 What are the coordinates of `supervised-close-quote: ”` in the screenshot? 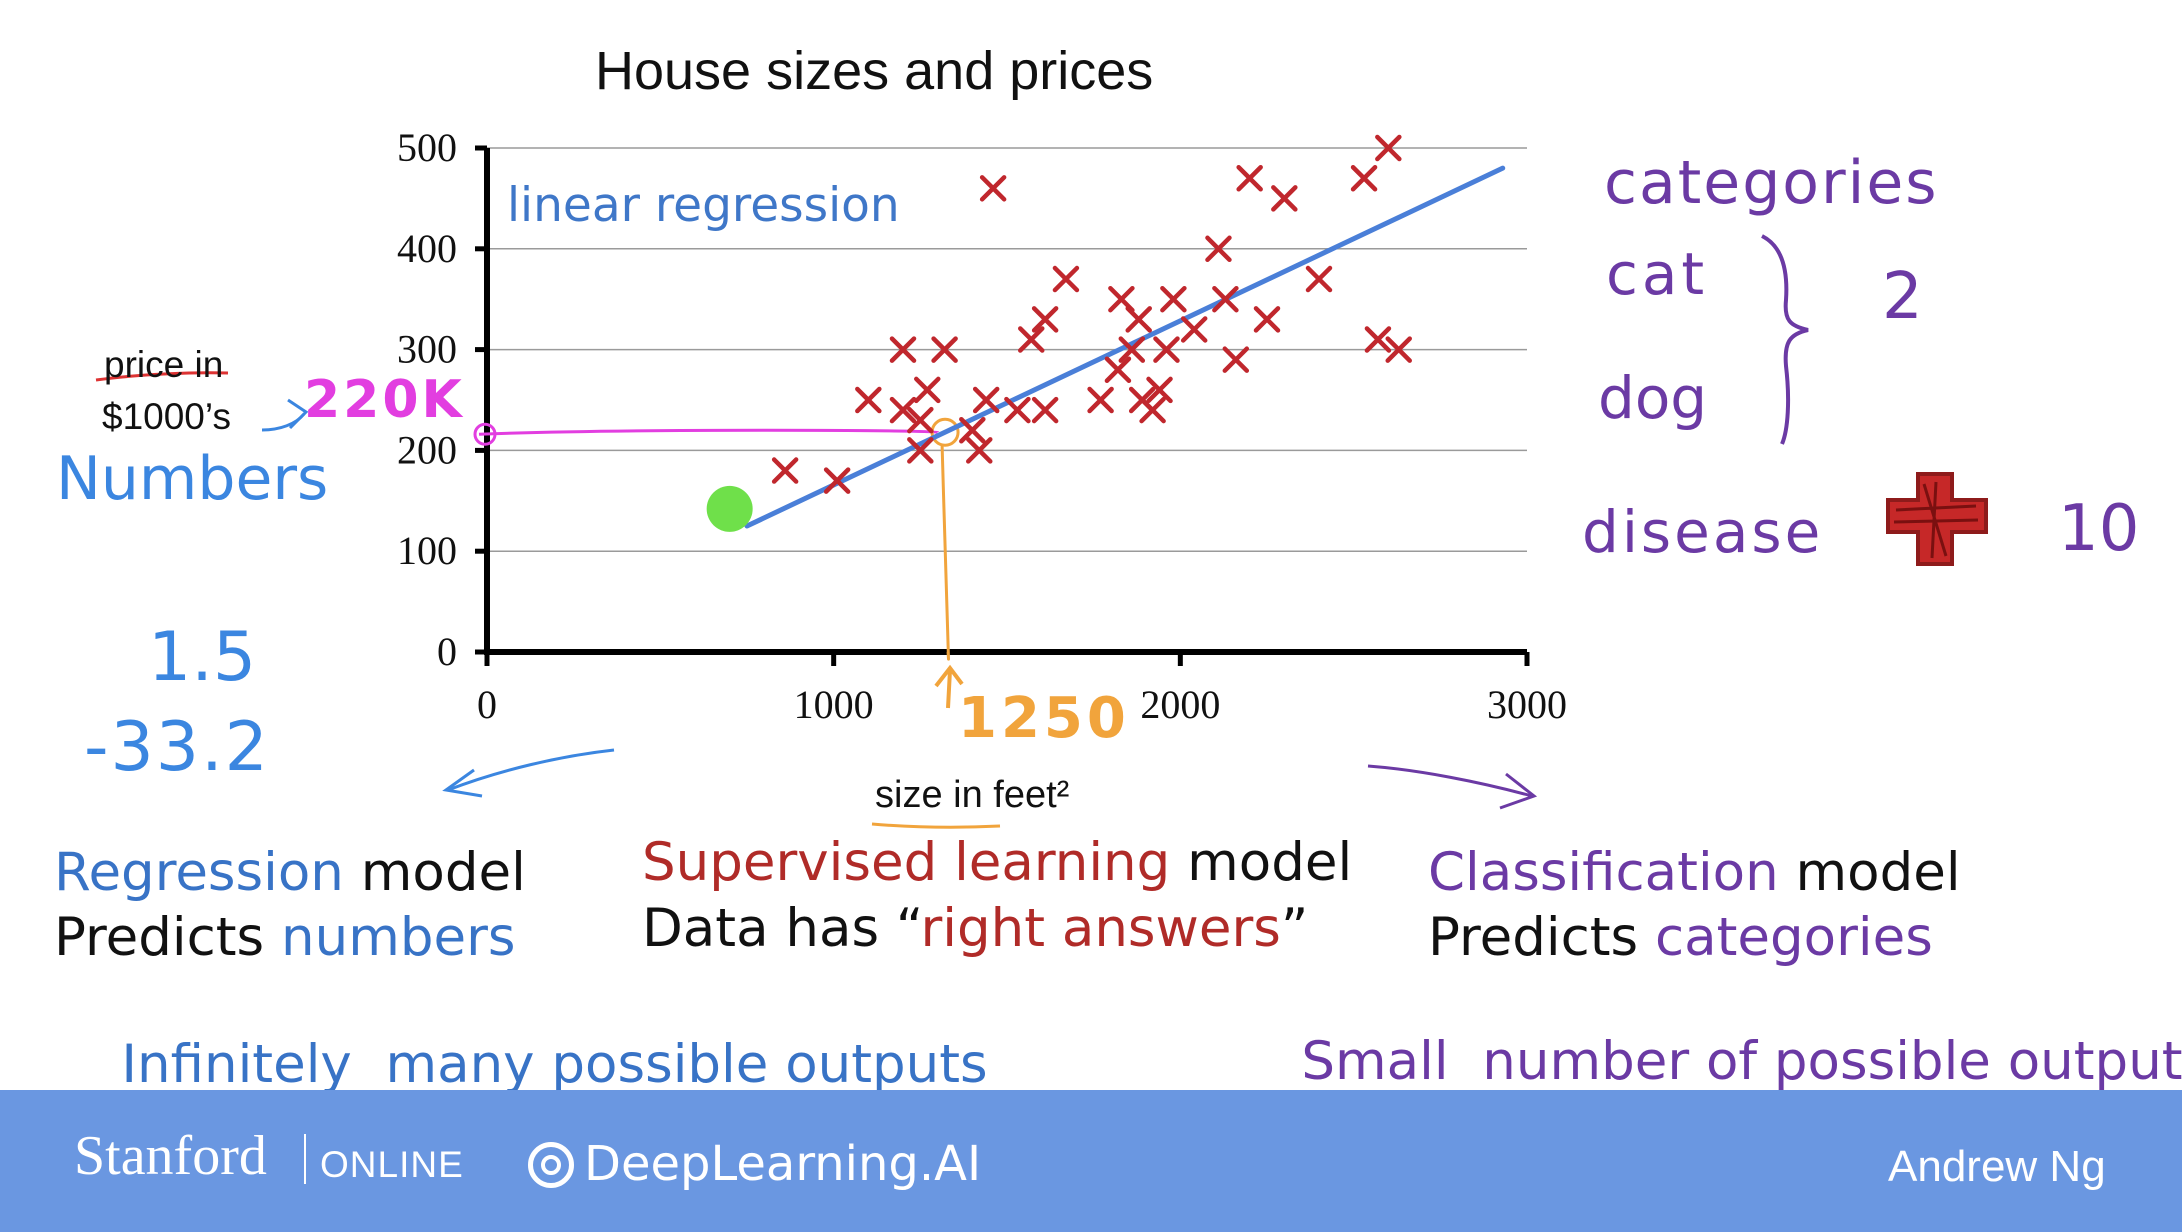 It's located at (1294, 928).